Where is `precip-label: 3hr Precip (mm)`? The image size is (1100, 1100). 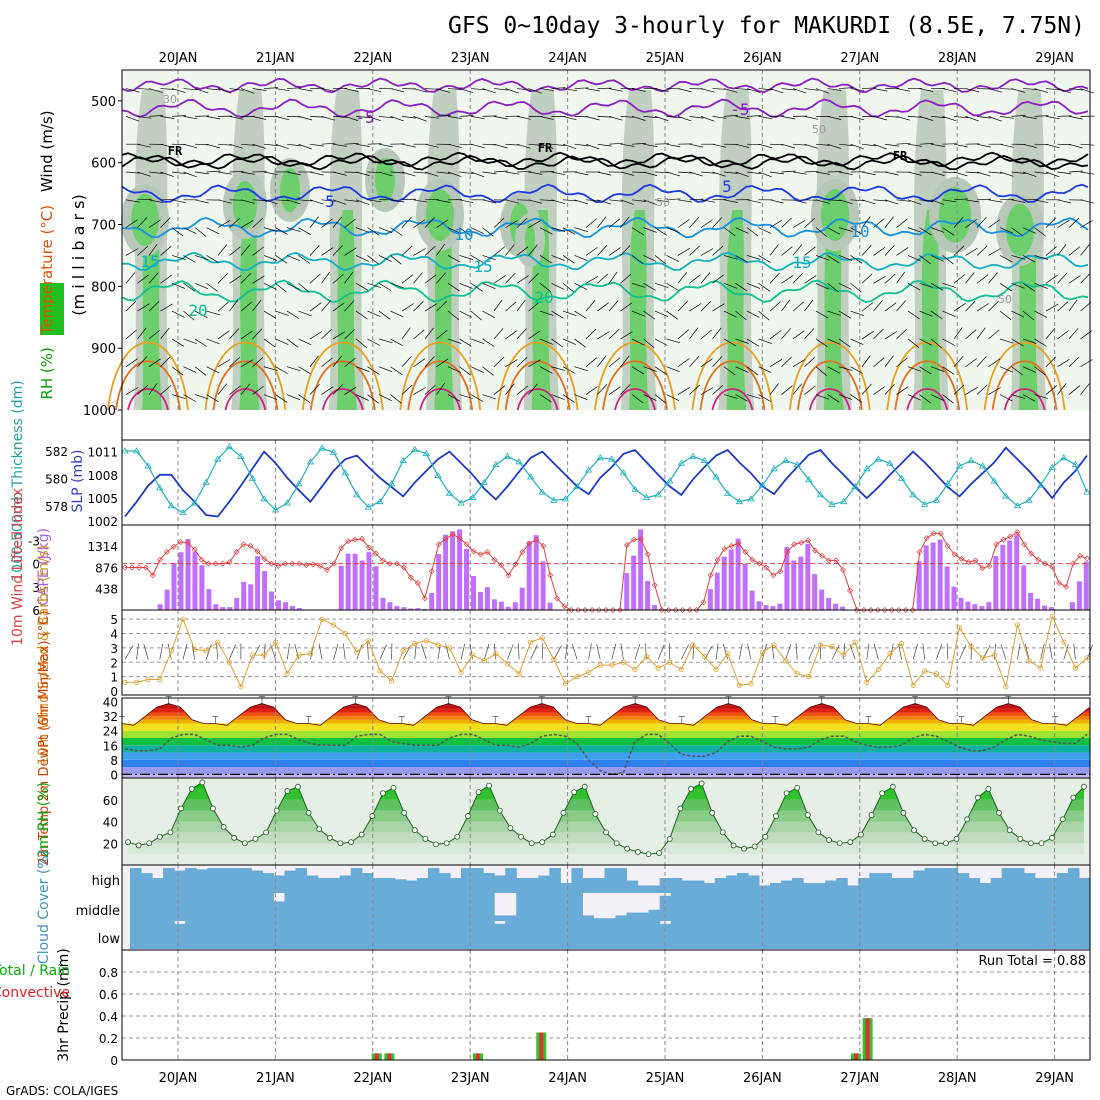
precip-label: 3hr Precip (mm) is located at coordinates (64, 1004).